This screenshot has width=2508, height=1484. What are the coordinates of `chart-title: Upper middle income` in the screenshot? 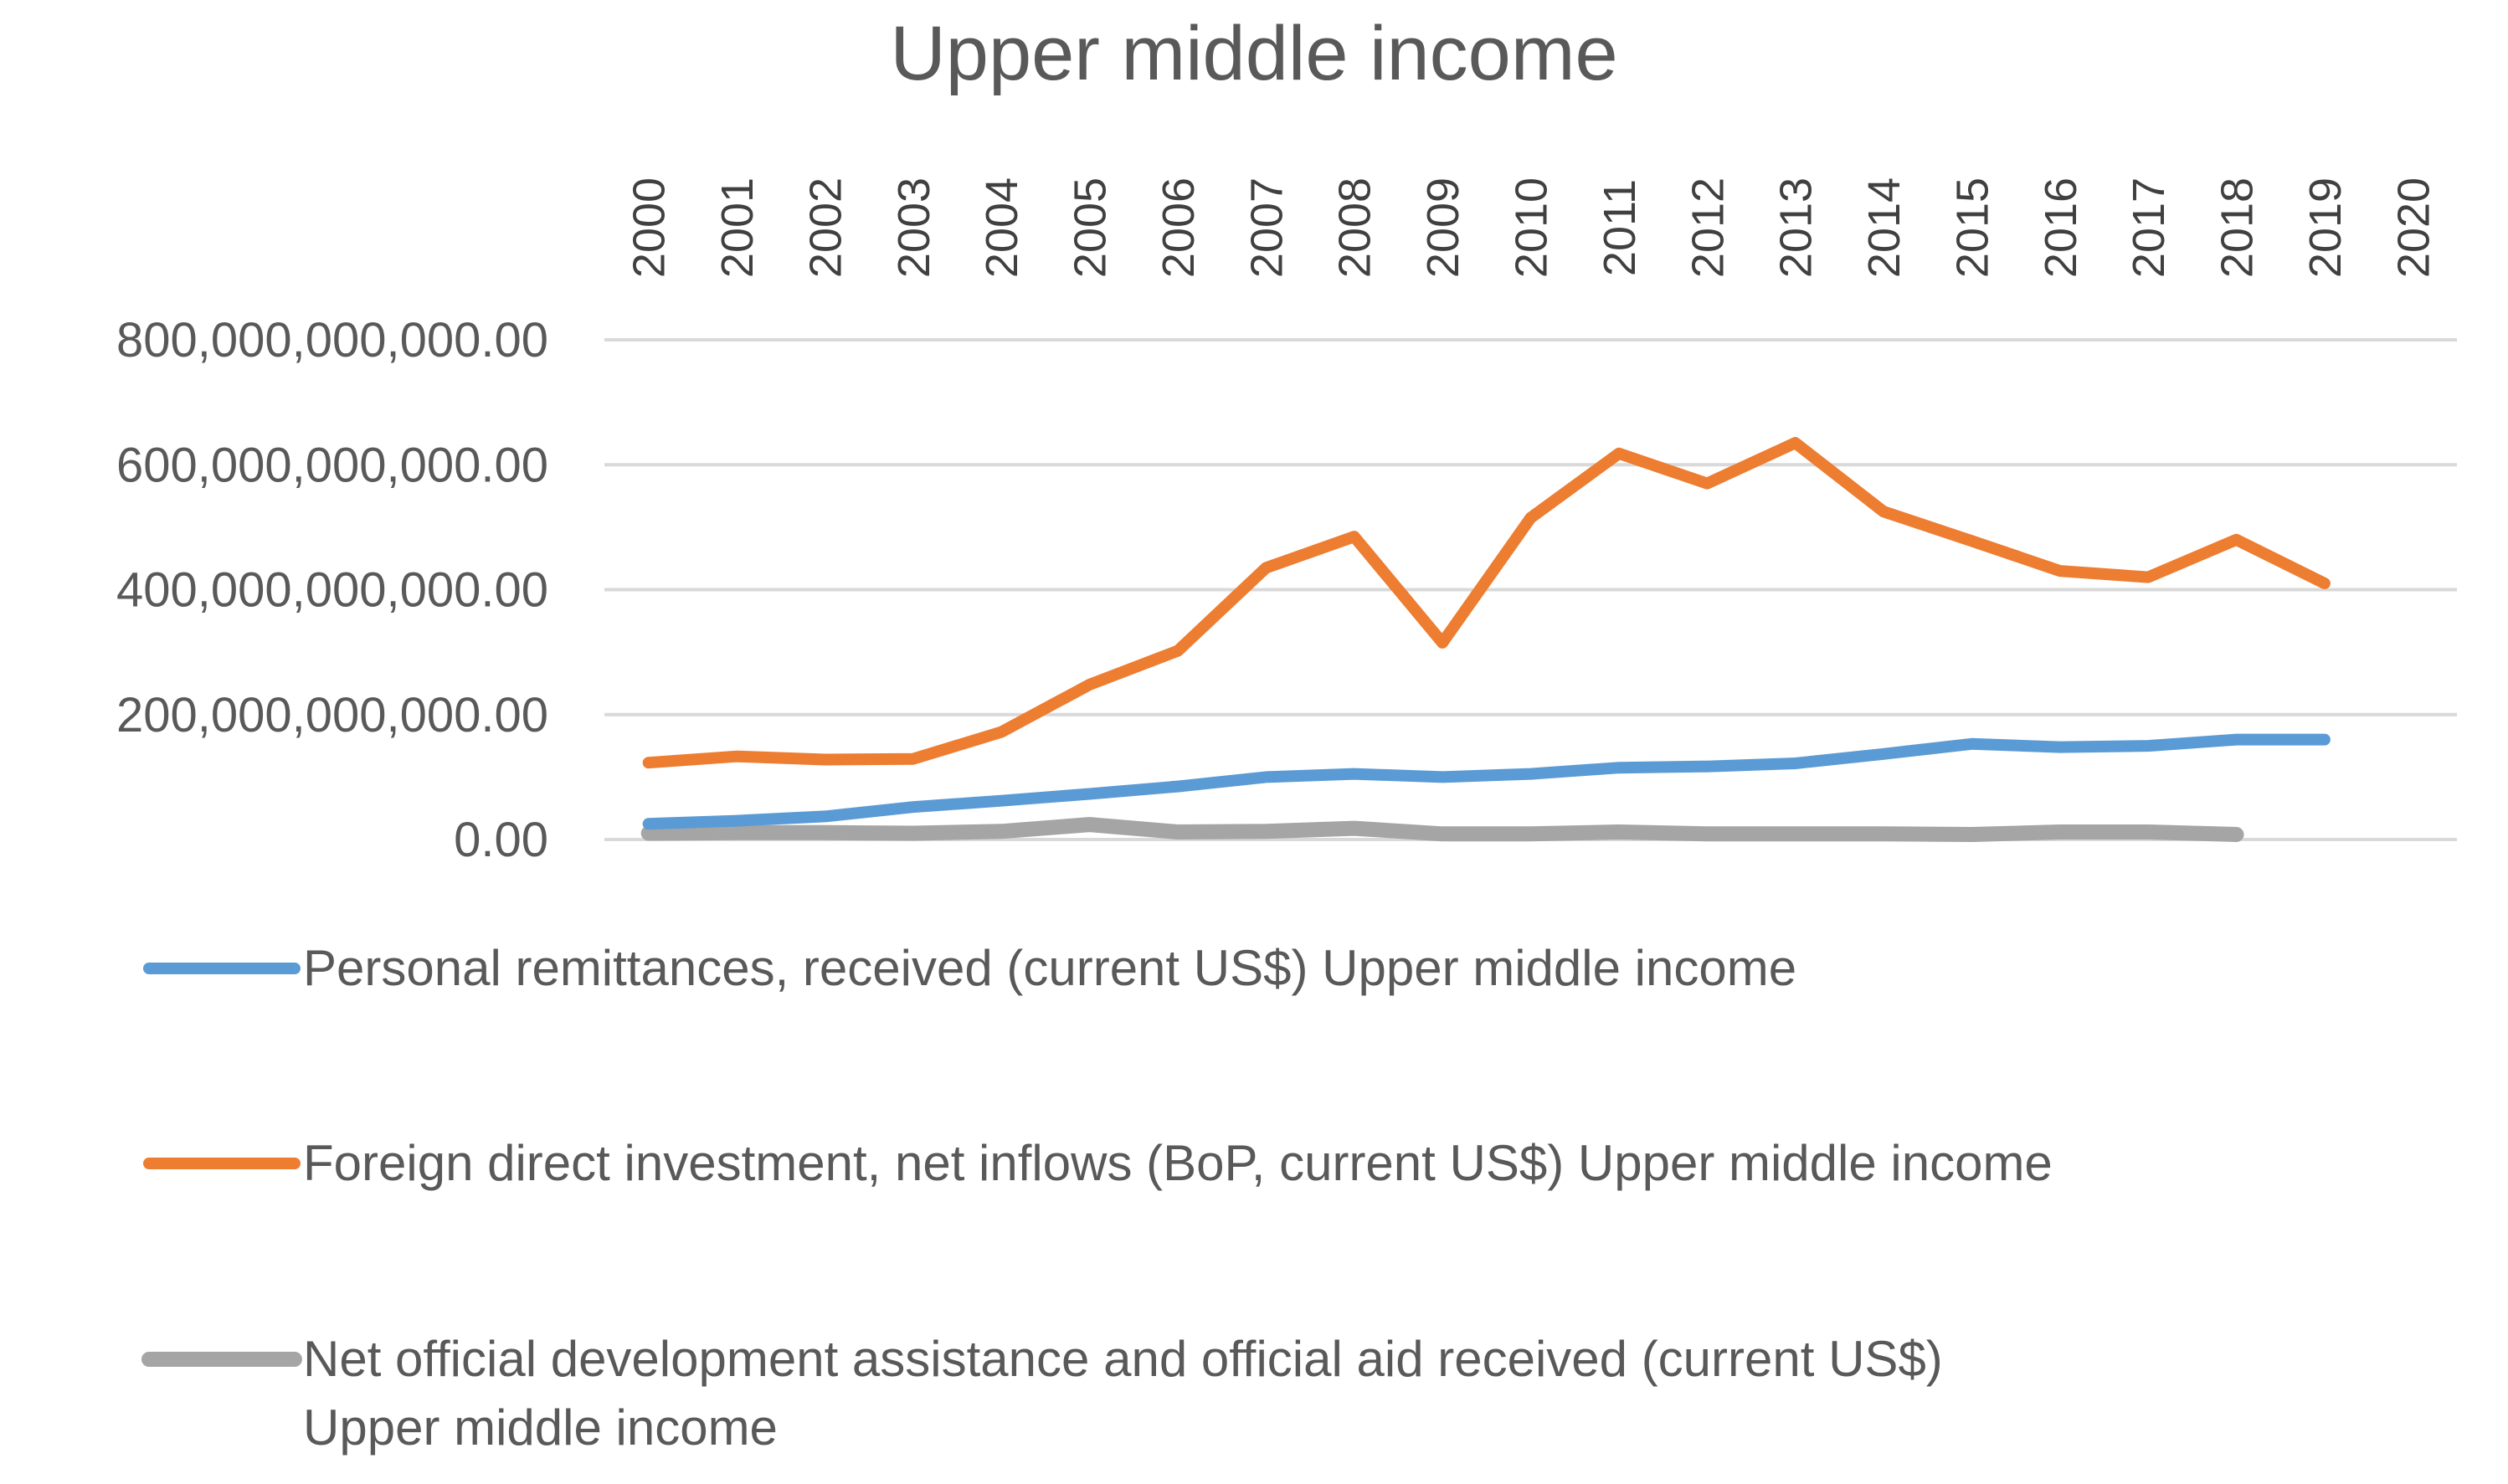 It's located at (1253, 54).